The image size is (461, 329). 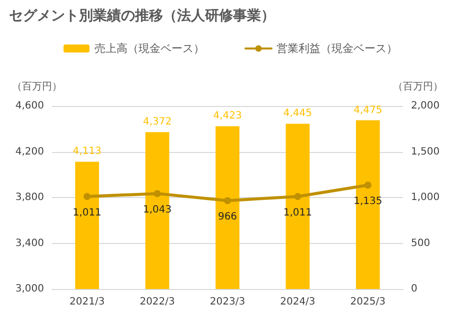 I want to click on x-tick-label: 2021/3, so click(x=87, y=302).